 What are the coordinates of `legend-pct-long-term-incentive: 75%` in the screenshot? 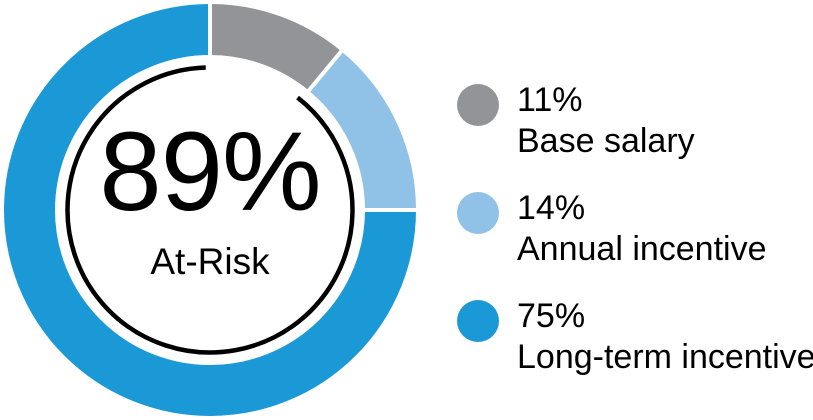 It's located at (551, 316).